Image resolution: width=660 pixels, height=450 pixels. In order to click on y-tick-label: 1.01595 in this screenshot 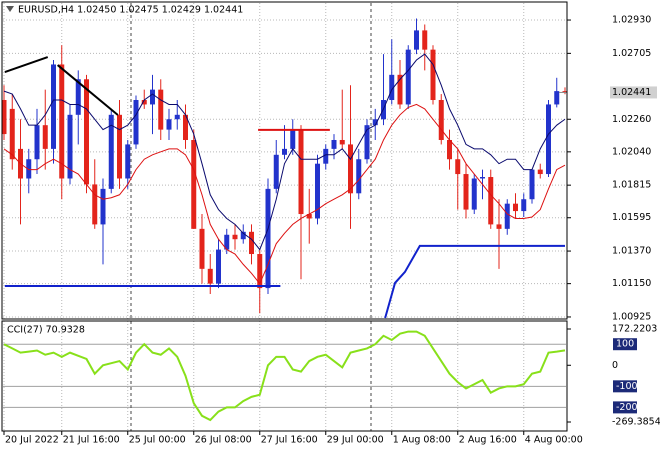, I will do `click(631, 217)`.